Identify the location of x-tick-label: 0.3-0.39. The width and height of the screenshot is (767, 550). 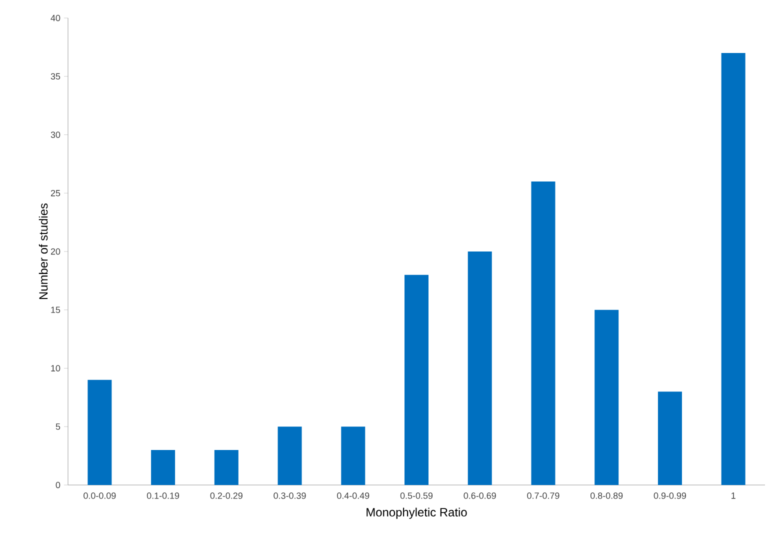
(290, 495).